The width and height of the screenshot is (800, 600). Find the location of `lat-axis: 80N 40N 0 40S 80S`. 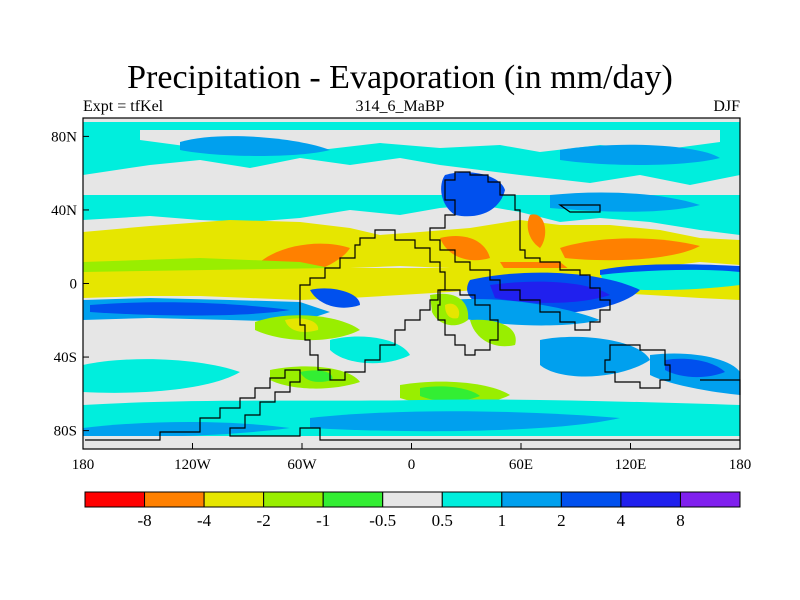

lat-axis: 80N 40N 0 40S 80S is located at coordinates (70, 284).